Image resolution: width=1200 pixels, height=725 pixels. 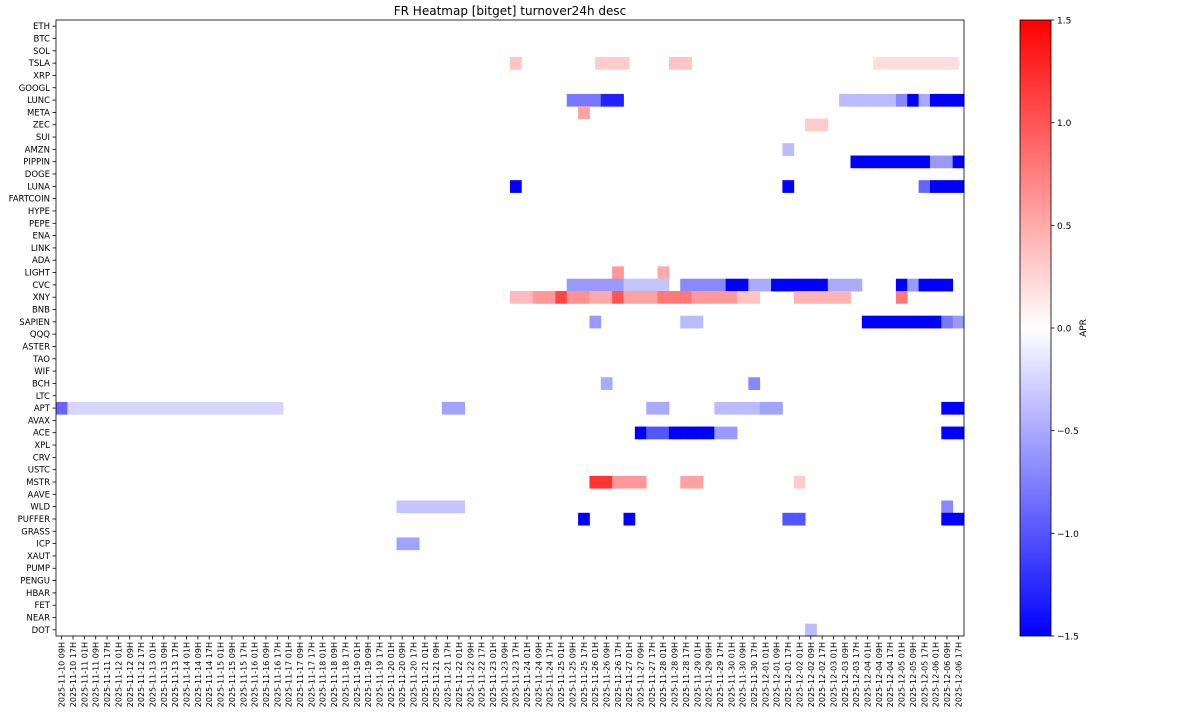 What do you see at coordinates (510, 11) in the screenshot?
I see `chart-title: FR Heatmap [bitget] turnover24h desc` at bounding box center [510, 11].